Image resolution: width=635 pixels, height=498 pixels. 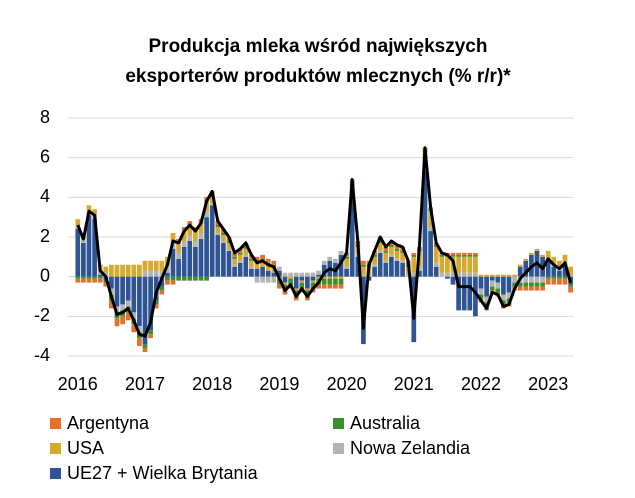 What do you see at coordinates (163, 473) in the screenshot?
I see `legend-label: UE27 + Wielka Brytania` at bounding box center [163, 473].